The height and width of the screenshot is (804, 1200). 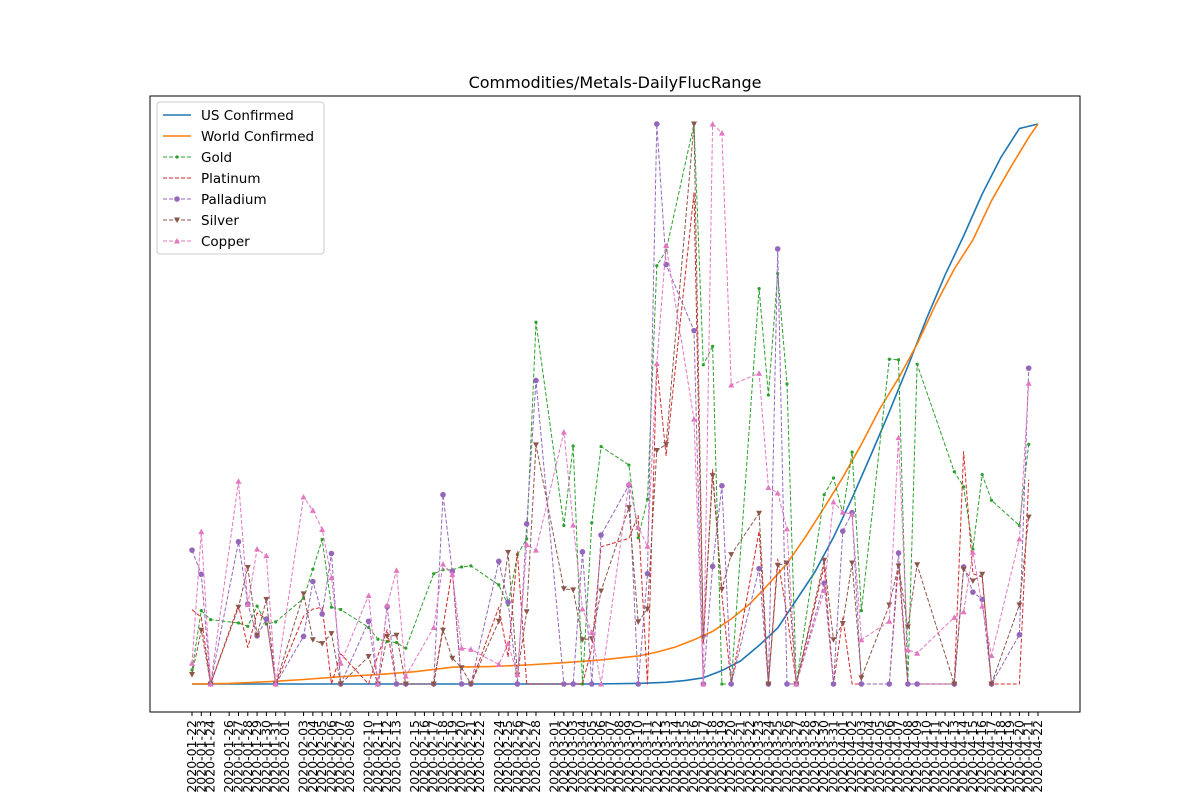 What do you see at coordinates (963, 756) in the screenshot?
I see `x-tick-label: 2020-04-14` at bounding box center [963, 756].